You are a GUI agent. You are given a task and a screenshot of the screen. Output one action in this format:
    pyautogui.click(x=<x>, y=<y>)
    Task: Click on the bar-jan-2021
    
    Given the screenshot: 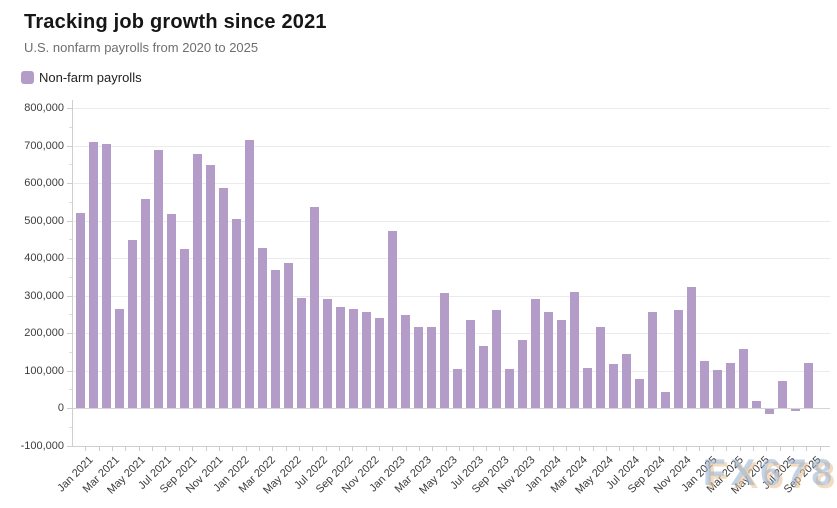 What is the action you would take?
    pyautogui.click(x=80, y=310)
    